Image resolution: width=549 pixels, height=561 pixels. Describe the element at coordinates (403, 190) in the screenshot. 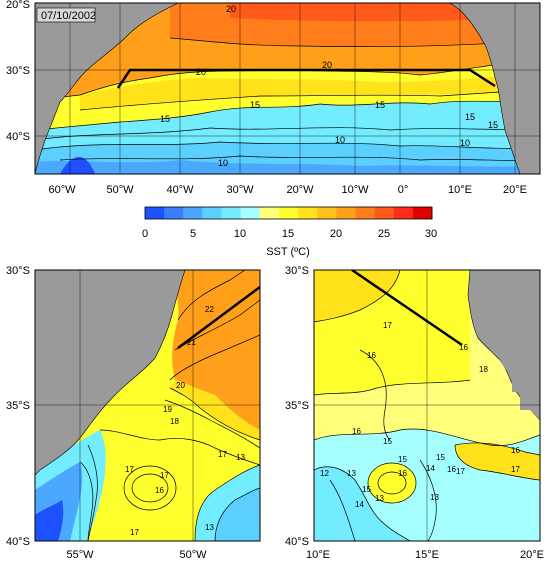

I see `lon-tick: 0°` at that location.